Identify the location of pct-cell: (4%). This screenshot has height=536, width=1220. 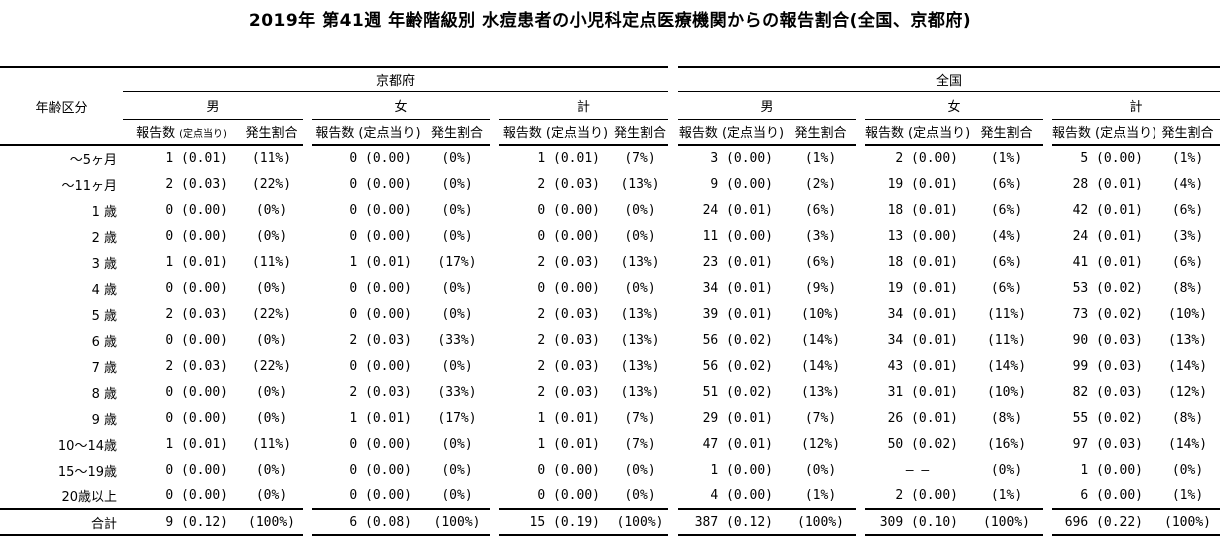
(1187, 184).